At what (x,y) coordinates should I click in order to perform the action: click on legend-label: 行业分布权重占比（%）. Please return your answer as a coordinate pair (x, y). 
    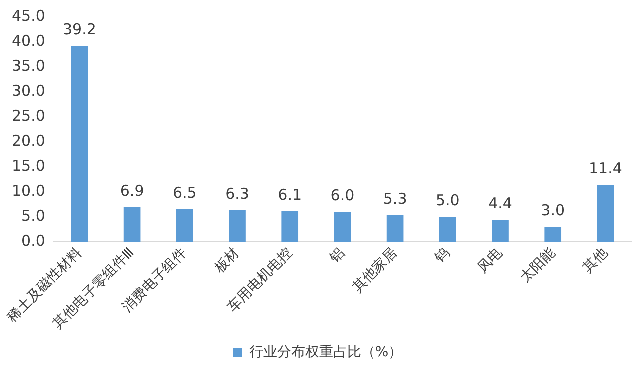
    Looking at the image, I should click on (326, 352).